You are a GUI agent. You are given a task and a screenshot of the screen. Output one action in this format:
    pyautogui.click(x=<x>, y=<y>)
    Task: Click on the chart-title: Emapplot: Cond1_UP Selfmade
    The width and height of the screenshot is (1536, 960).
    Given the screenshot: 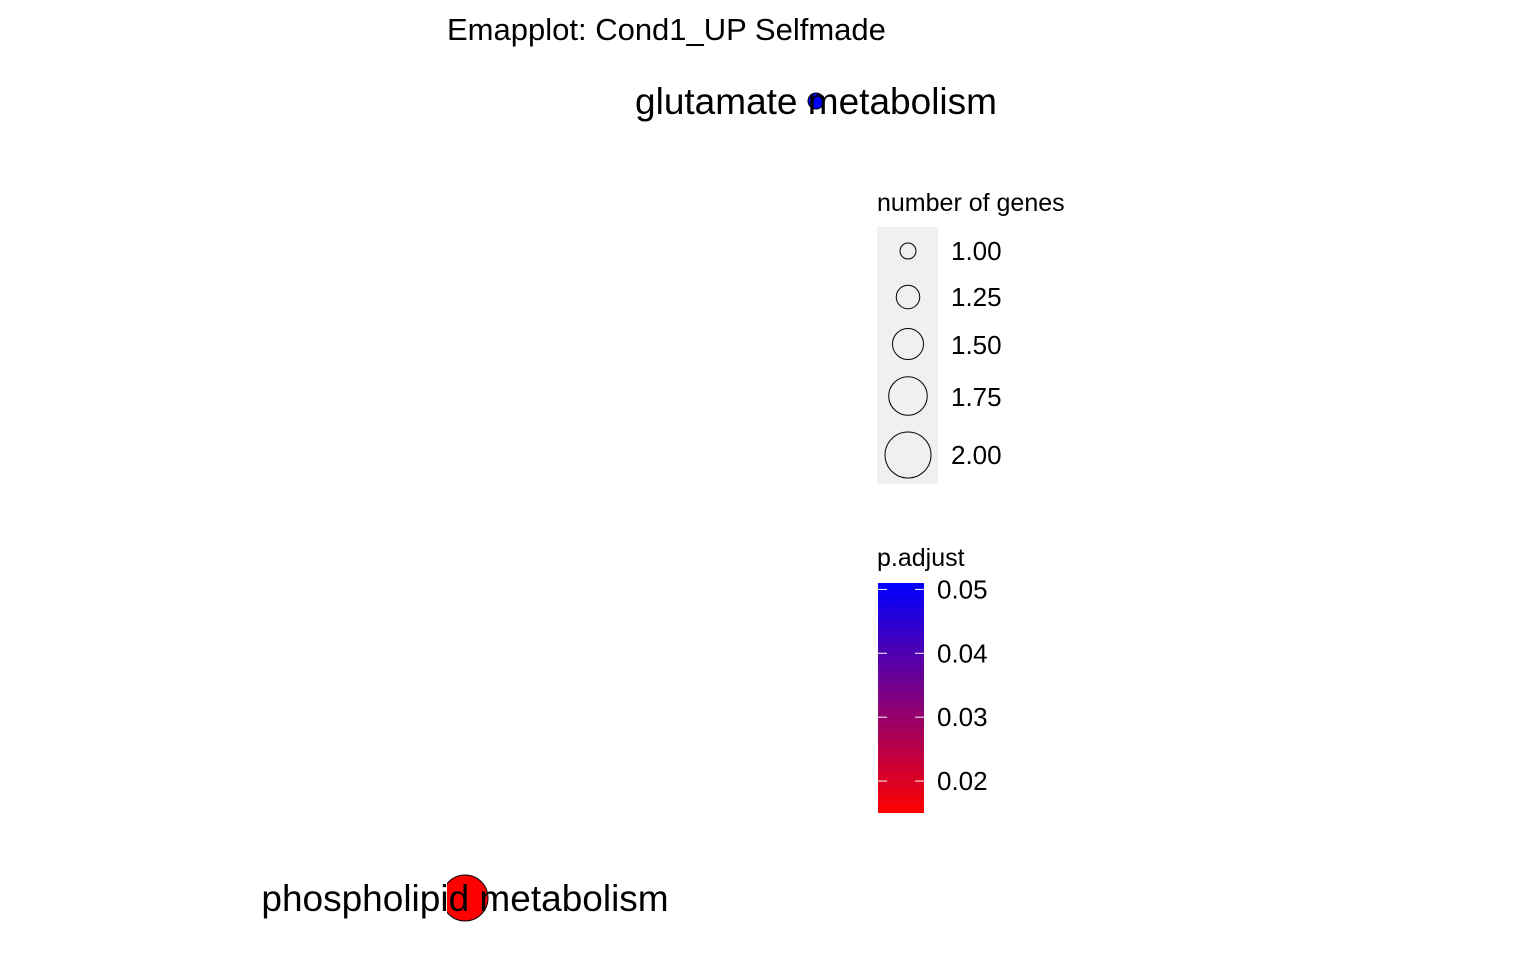 What is the action you would take?
    pyautogui.click(x=666, y=29)
    